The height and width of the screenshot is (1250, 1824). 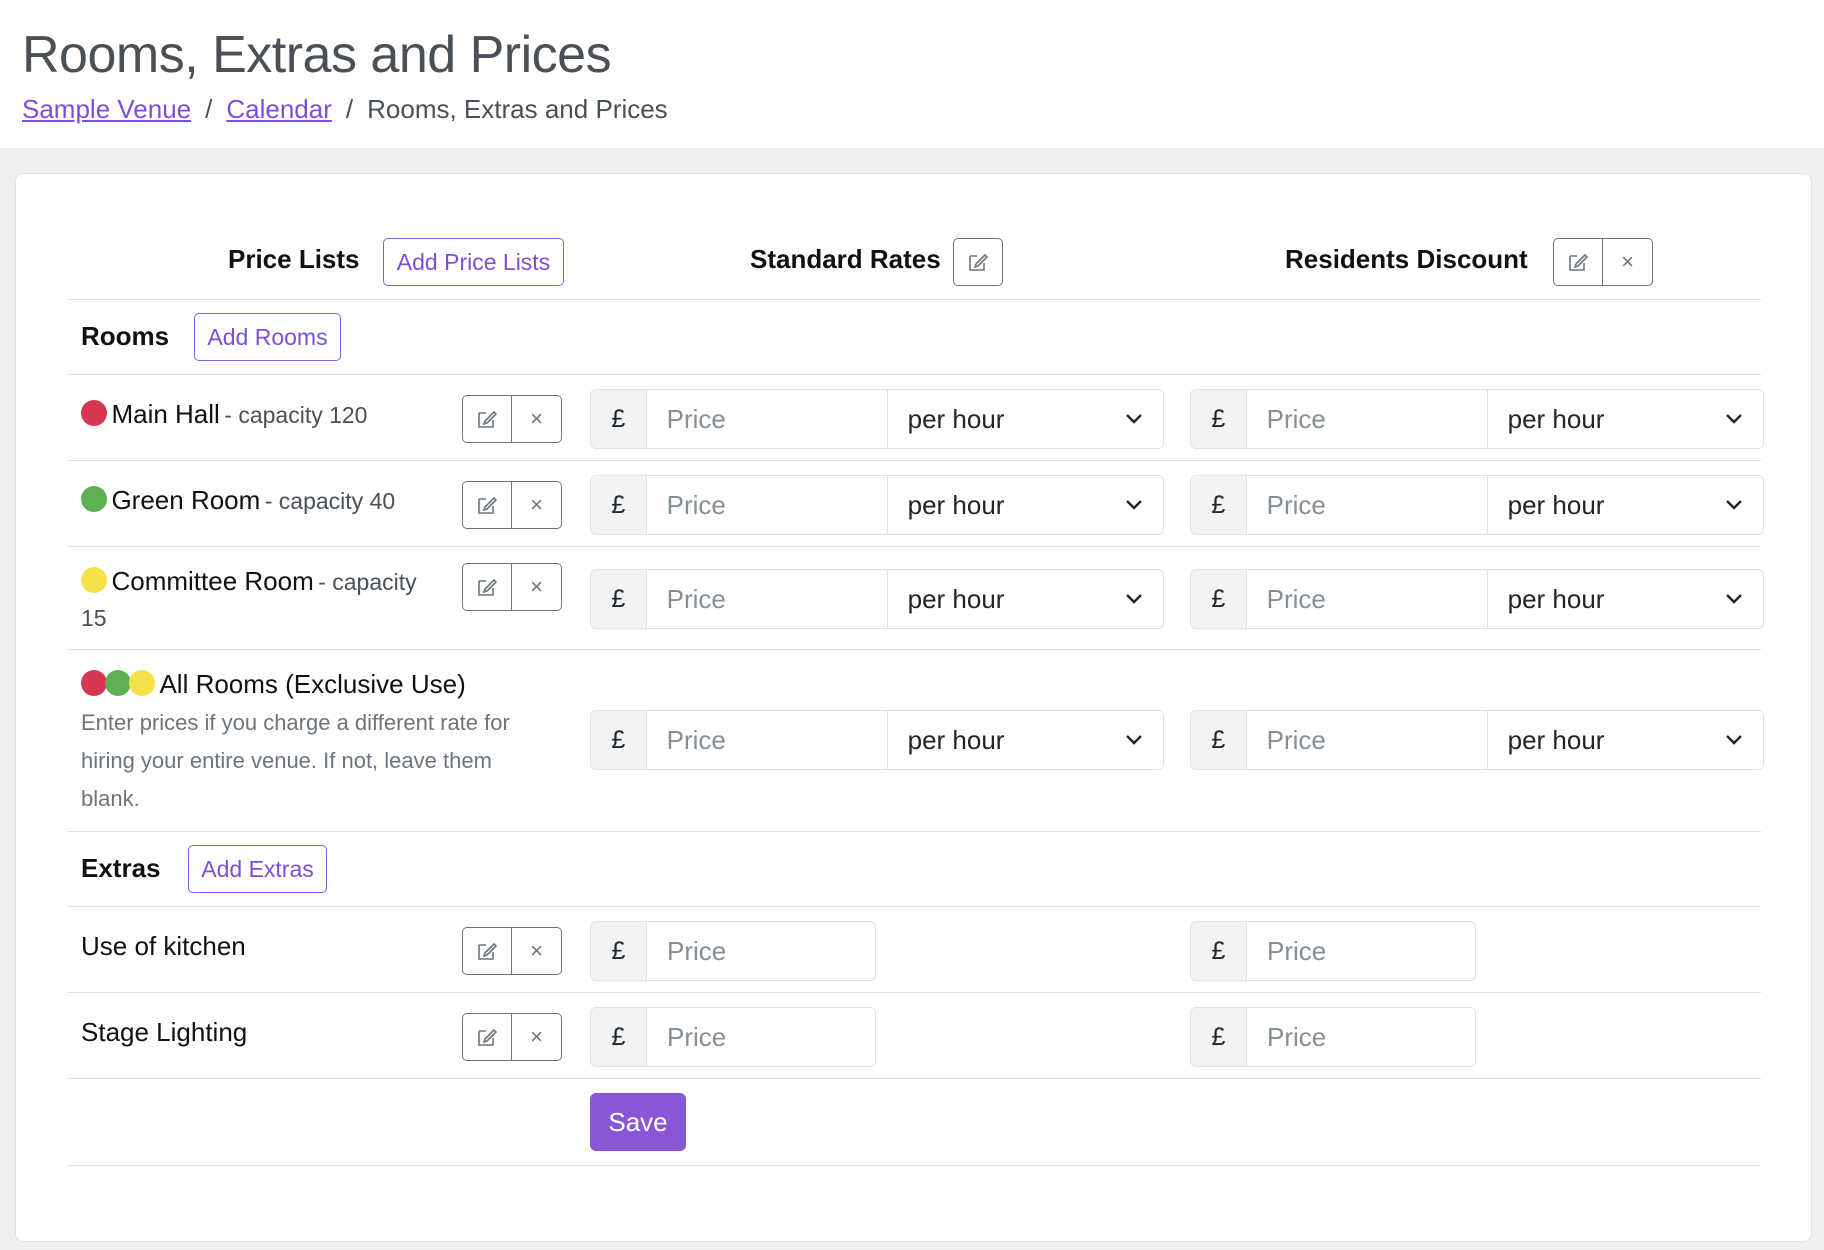 What do you see at coordinates (845, 259) in the screenshot?
I see `price-list-name-standard-rates: Standard Rates` at bounding box center [845, 259].